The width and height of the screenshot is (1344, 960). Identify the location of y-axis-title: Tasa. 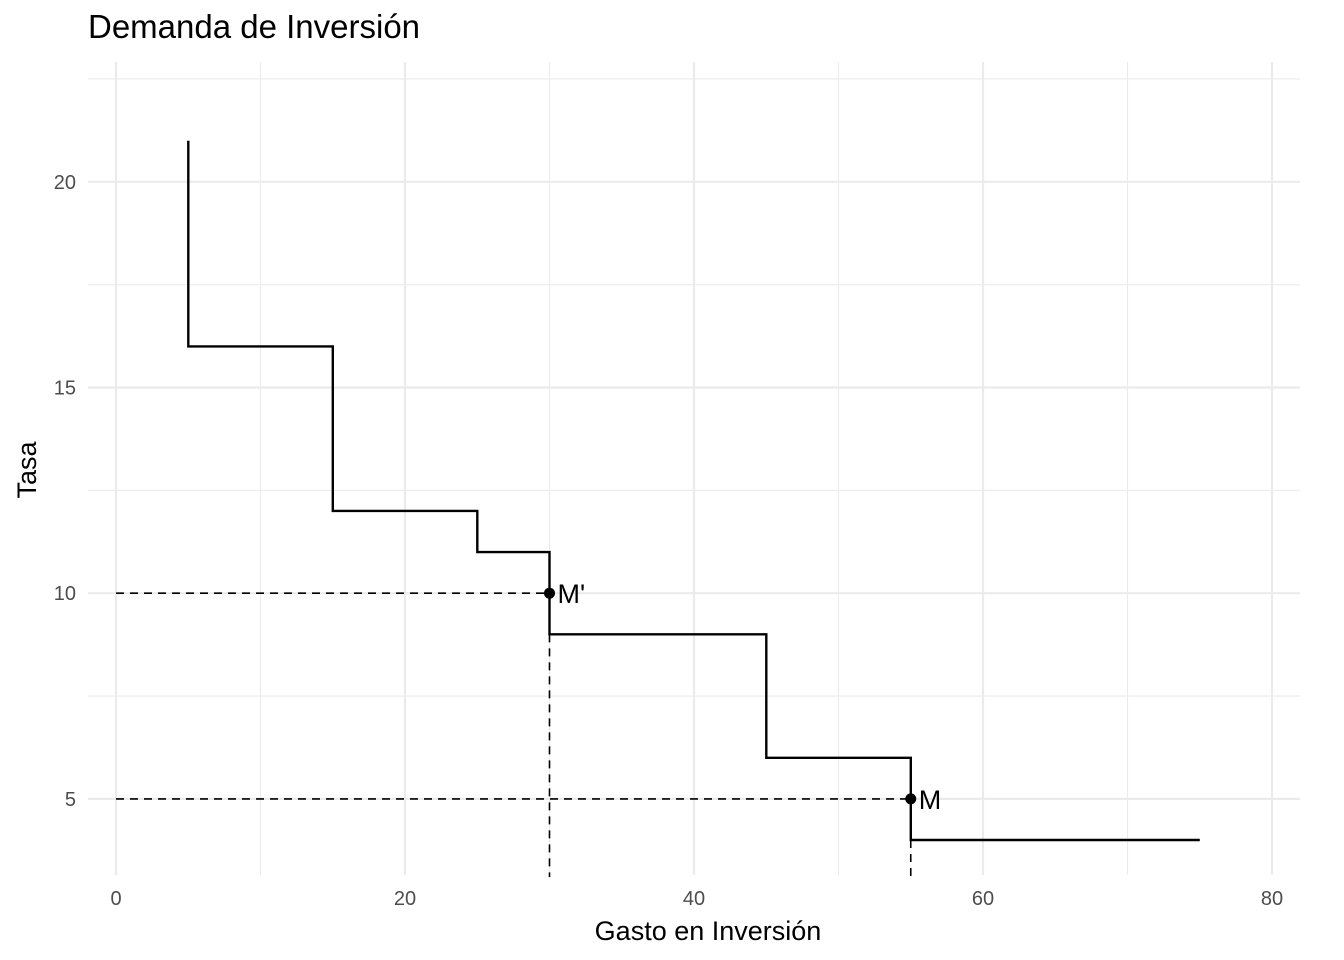
(27, 470).